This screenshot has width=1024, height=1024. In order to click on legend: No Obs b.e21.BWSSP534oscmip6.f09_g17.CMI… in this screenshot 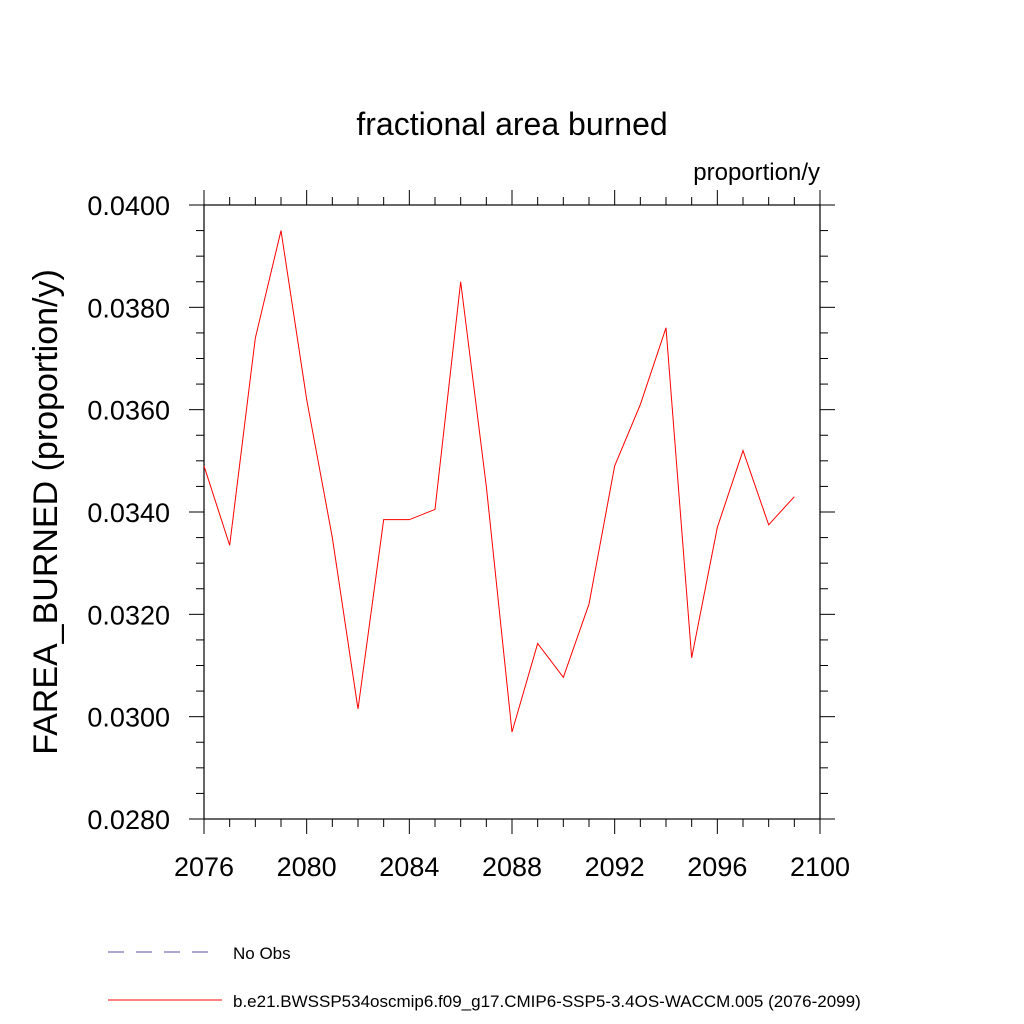, I will do `click(484, 977)`.